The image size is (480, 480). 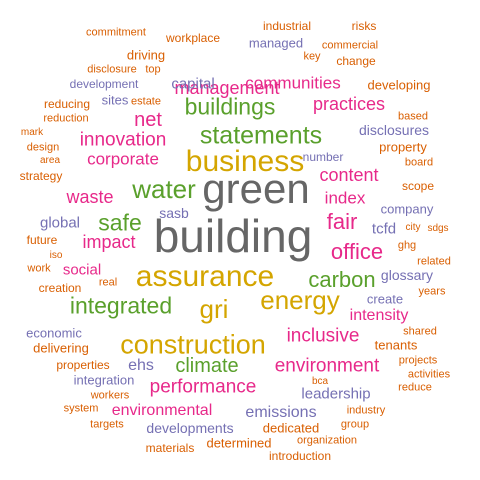 What do you see at coordinates (56, 255) in the screenshot?
I see `word-iso: iso` at bounding box center [56, 255].